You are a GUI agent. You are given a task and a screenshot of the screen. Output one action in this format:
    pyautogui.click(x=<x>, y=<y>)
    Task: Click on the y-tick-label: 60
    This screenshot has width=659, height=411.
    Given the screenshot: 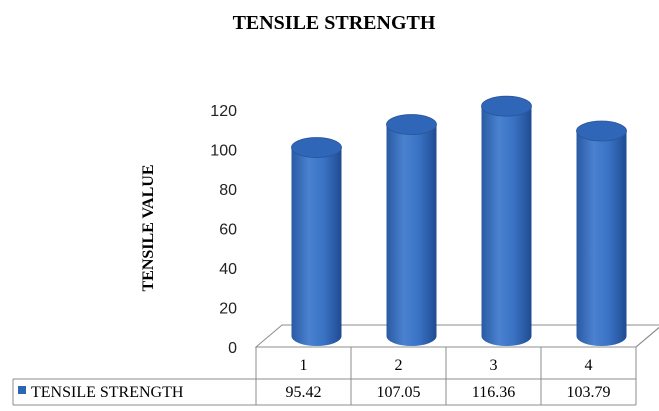 What is the action you would take?
    pyautogui.click(x=228, y=230)
    